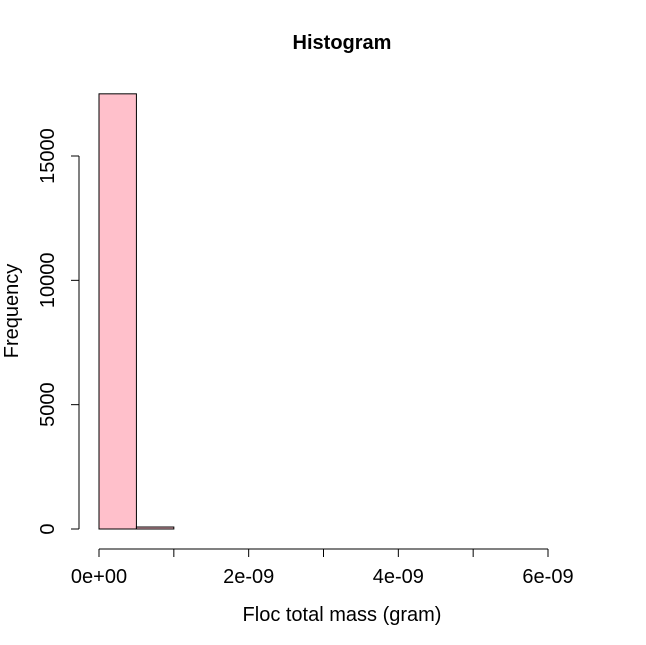 The image size is (646, 645). What do you see at coordinates (342, 43) in the screenshot?
I see `chart-title: Histogram` at bounding box center [342, 43].